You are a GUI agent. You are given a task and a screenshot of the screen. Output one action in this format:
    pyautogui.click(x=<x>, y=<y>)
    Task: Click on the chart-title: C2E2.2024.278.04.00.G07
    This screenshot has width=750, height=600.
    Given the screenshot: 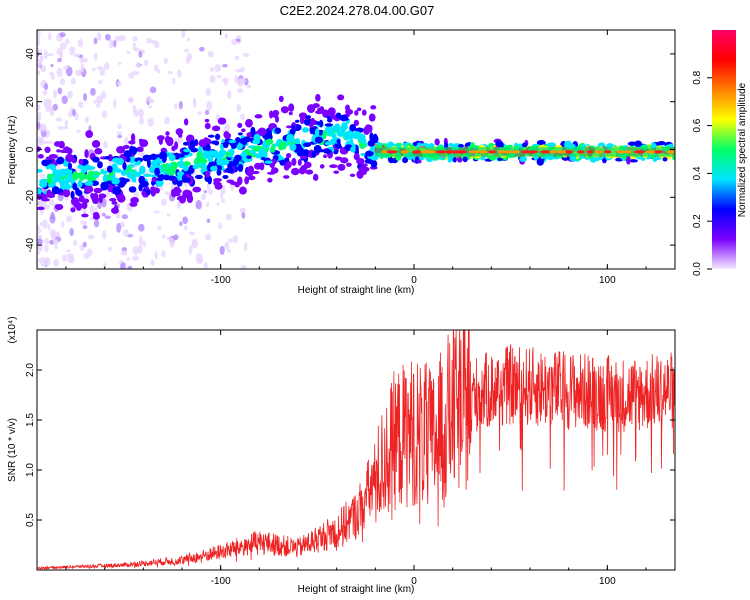 What is the action you would take?
    pyautogui.click(x=357, y=10)
    